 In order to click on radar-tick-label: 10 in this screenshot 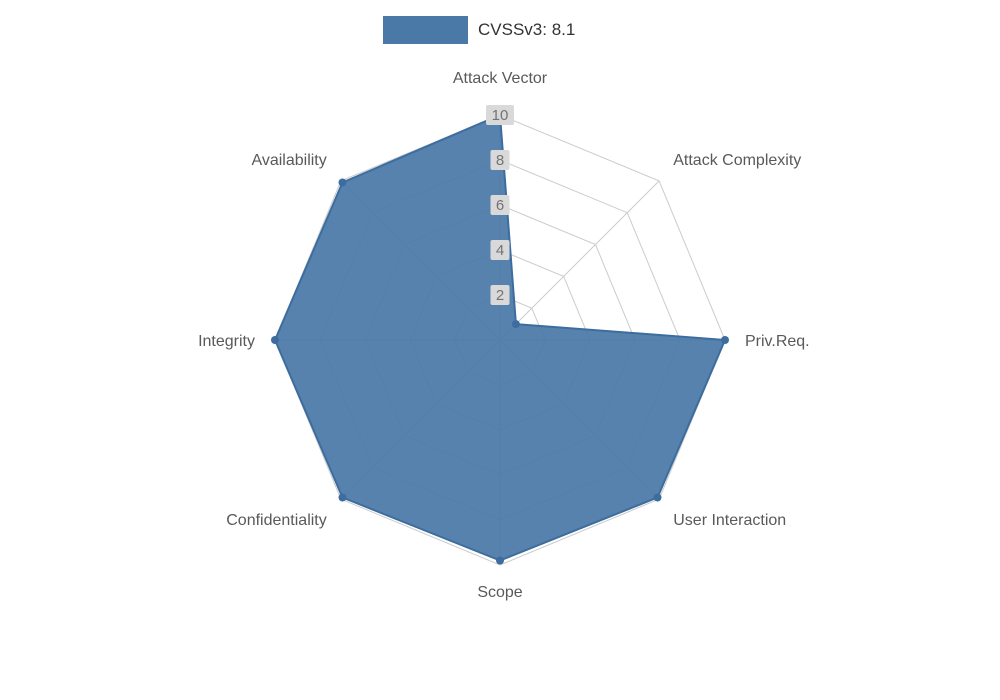, I will do `click(500, 115)`.